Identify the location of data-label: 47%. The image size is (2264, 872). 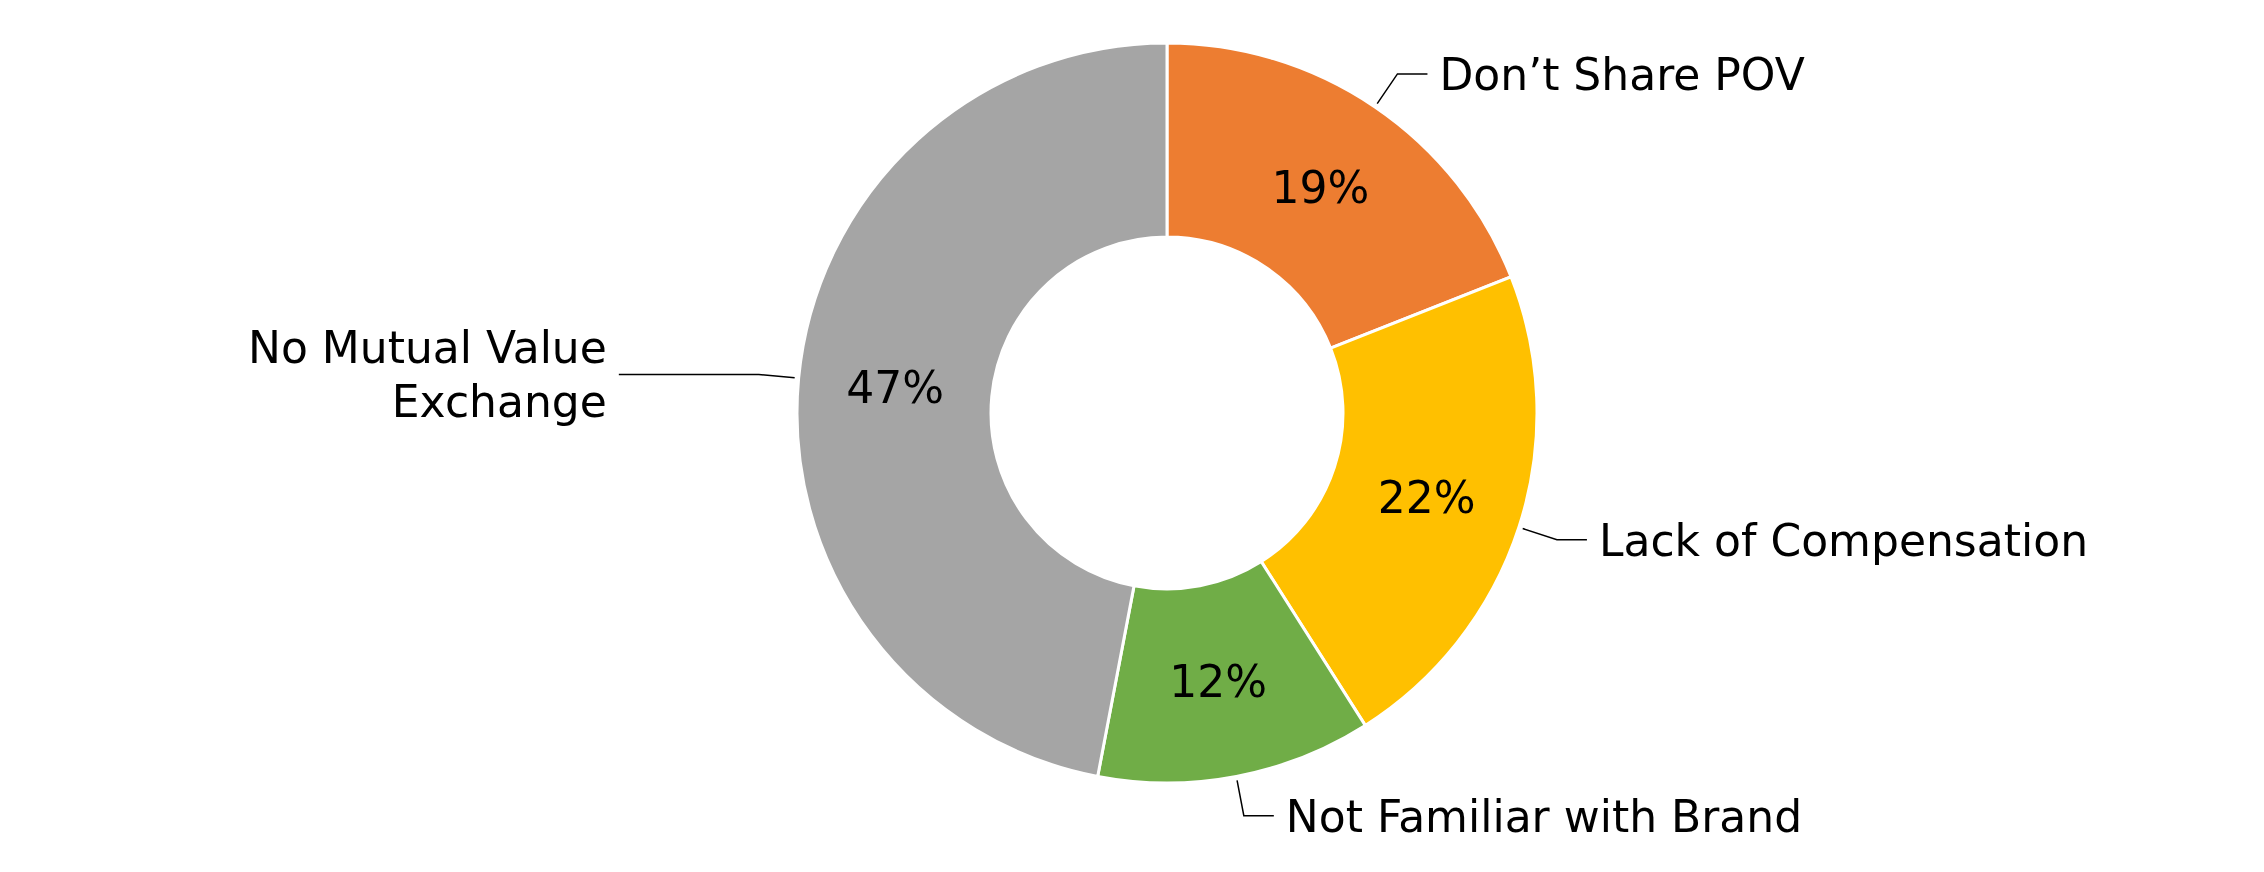
(895, 387).